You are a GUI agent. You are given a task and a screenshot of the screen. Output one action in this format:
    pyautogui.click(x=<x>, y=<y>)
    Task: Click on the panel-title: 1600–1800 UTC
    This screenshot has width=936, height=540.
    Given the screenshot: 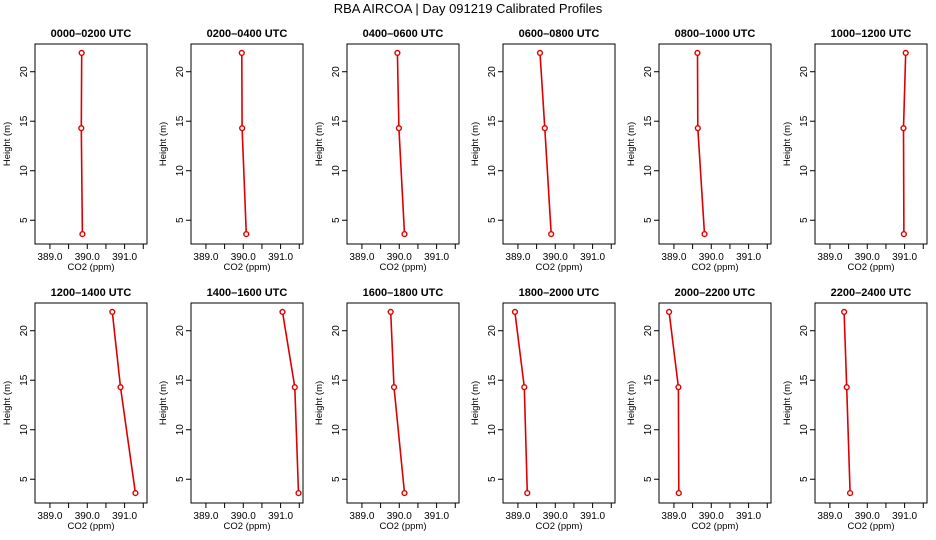 What is the action you would take?
    pyautogui.click(x=403, y=293)
    